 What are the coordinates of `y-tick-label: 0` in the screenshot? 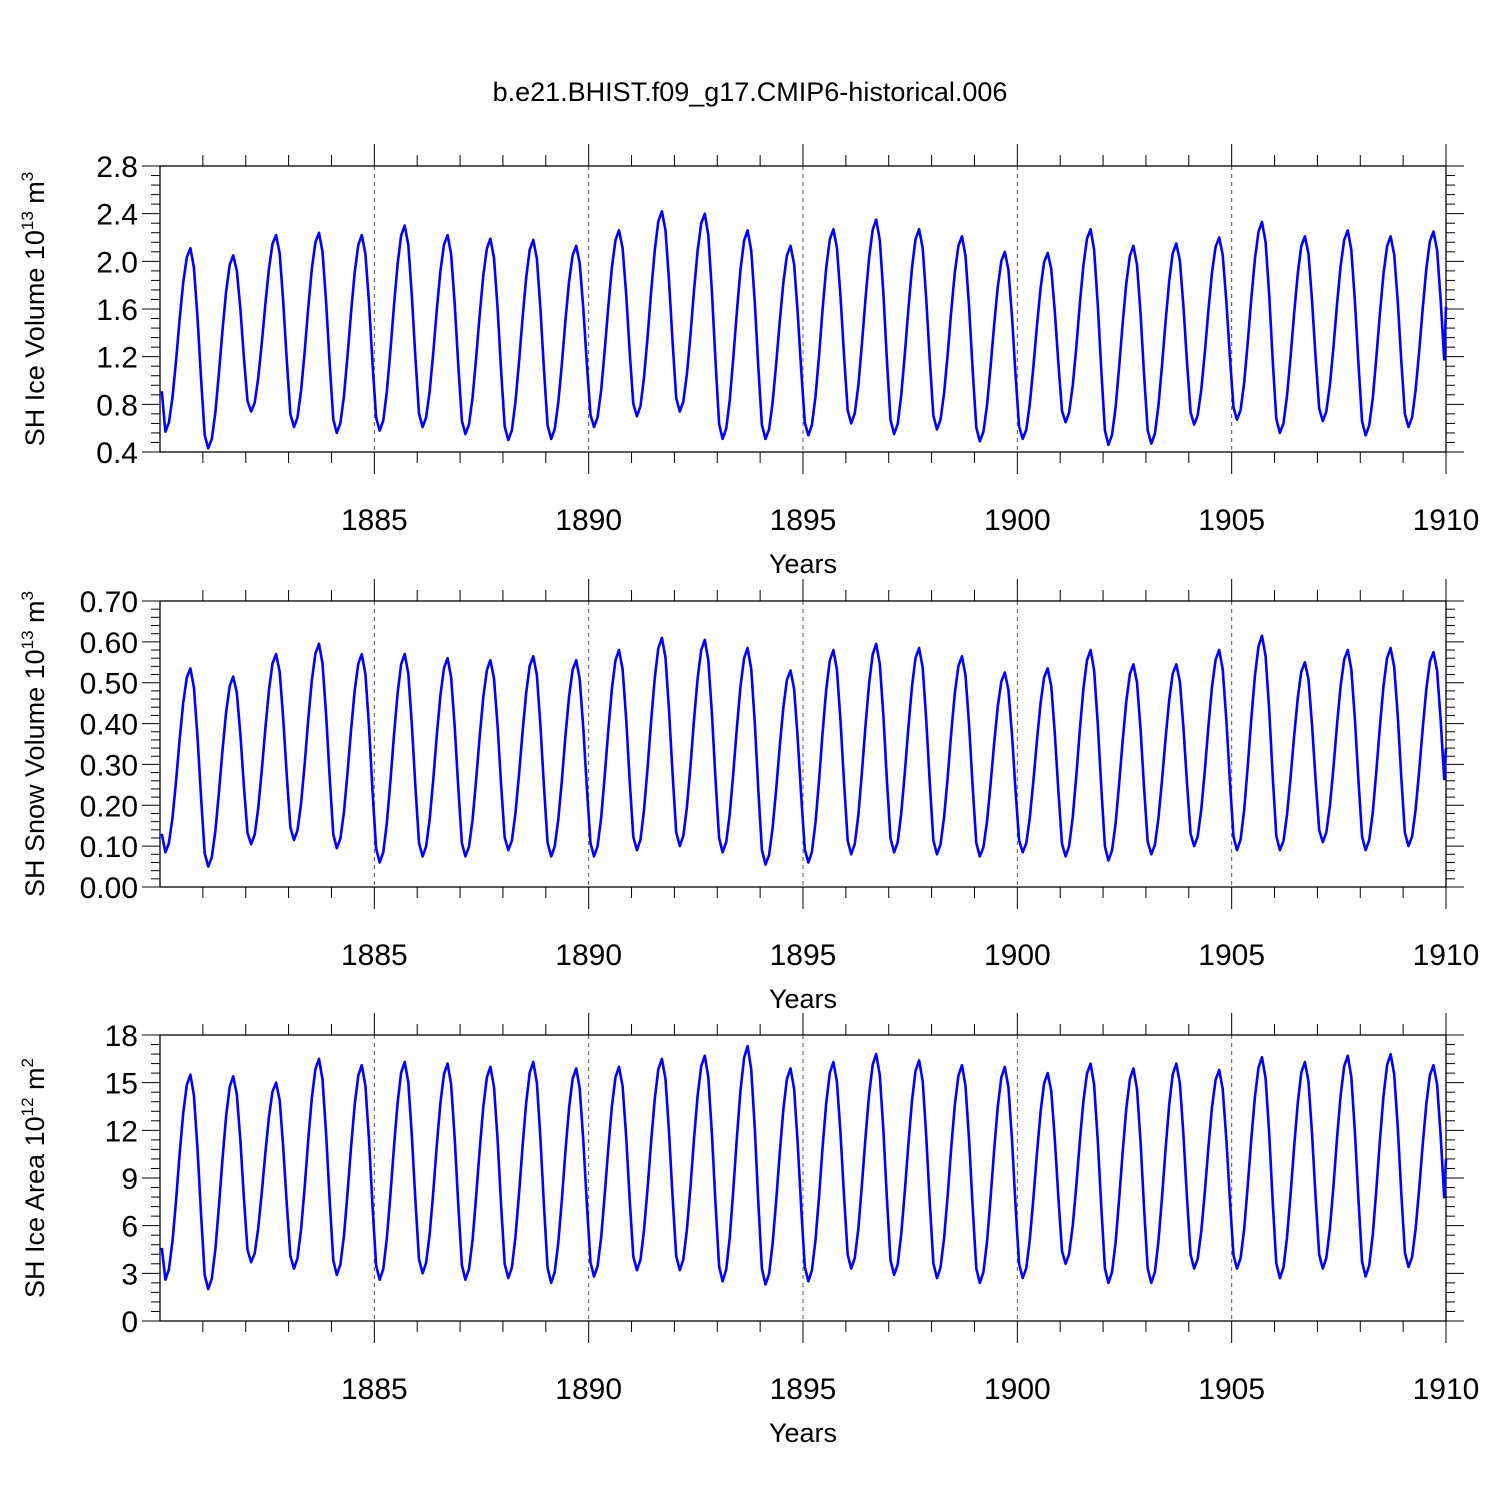 It's located at (129, 1322).